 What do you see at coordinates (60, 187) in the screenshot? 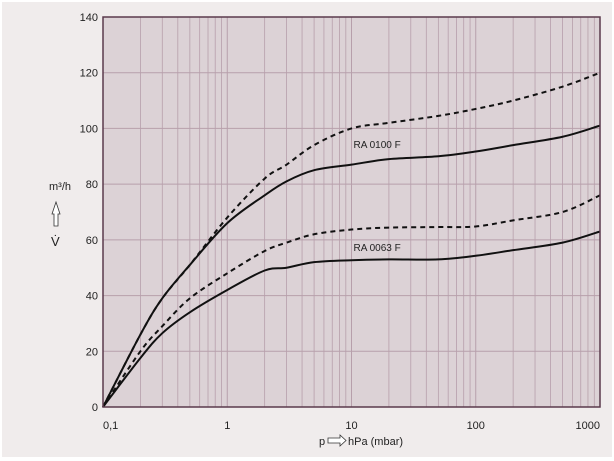
I see `y-axis-unit: m³/h` at bounding box center [60, 187].